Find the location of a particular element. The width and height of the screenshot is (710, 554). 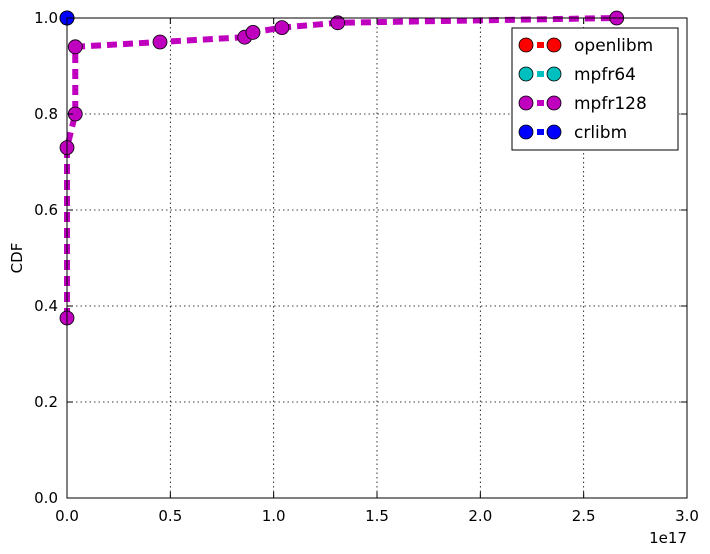

legend-entry-mpfr64: mpfr64 is located at coordinates (577, 75).